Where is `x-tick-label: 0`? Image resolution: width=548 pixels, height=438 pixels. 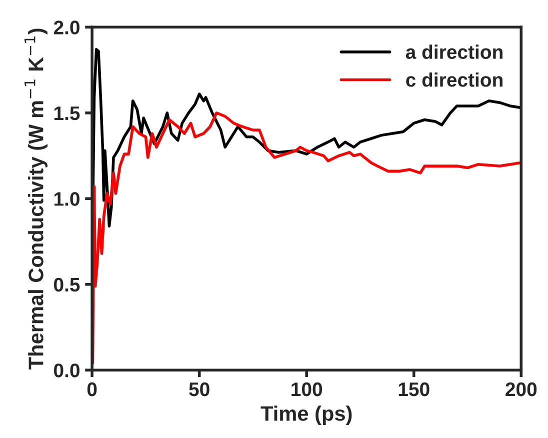 x-tick-label: 0 is located at coordinates (92, 389).